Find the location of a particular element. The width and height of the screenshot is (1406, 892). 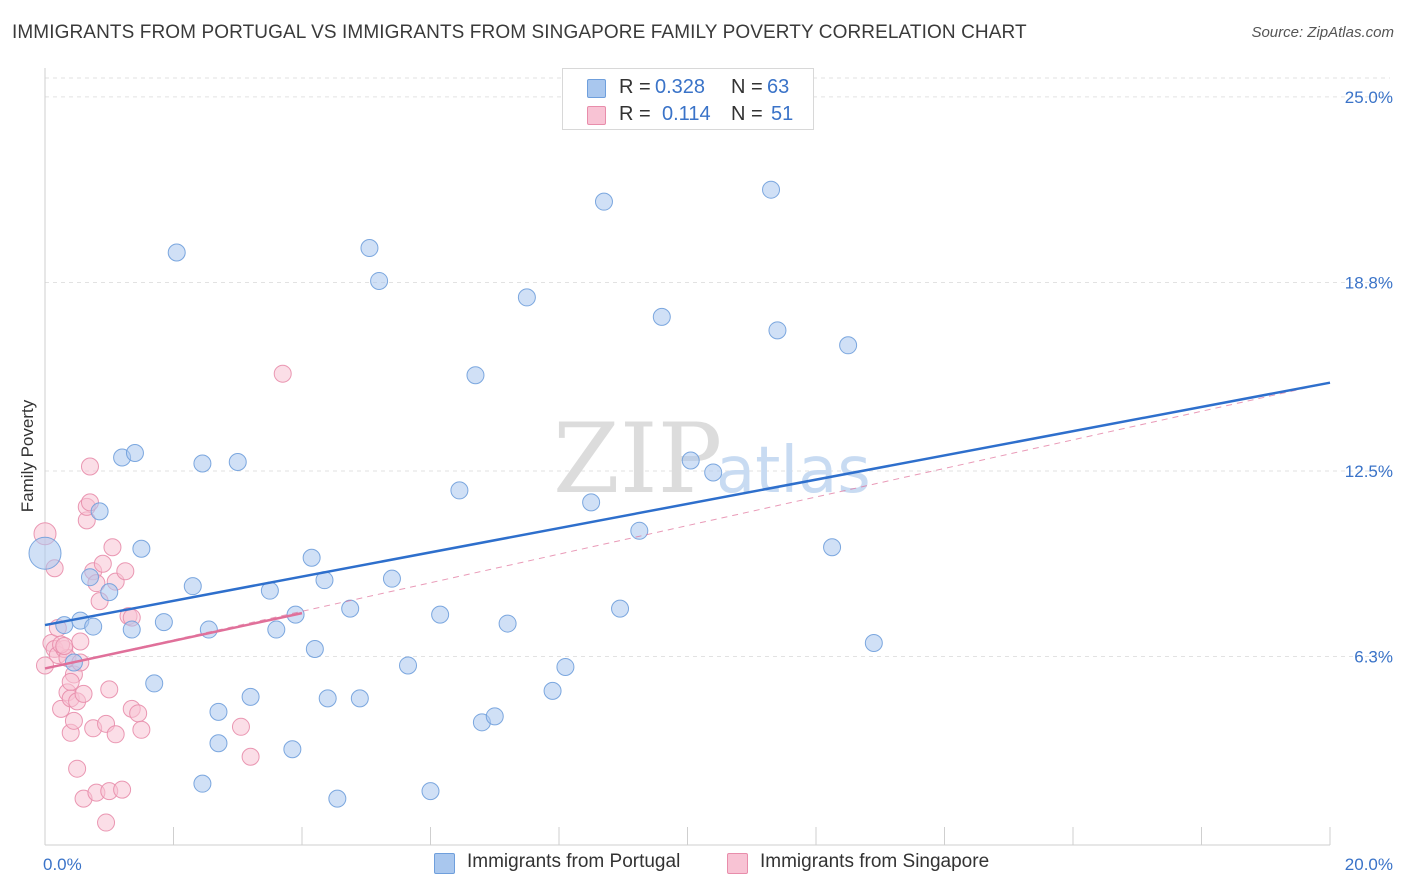

legend-label-singapore: Immigrants from Singapore is located at coordinates (875, 861).